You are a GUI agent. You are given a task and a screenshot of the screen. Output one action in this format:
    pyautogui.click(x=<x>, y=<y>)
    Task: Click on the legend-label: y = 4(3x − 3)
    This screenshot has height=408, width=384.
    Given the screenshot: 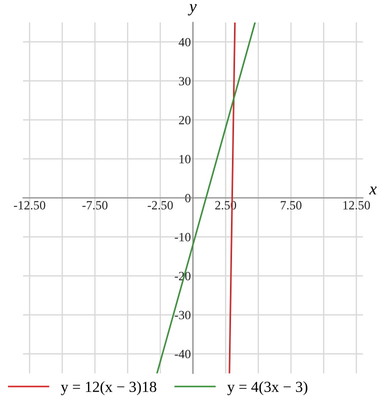 What is the action you would take?
    pyautogui.click(x=267, y=388)
    